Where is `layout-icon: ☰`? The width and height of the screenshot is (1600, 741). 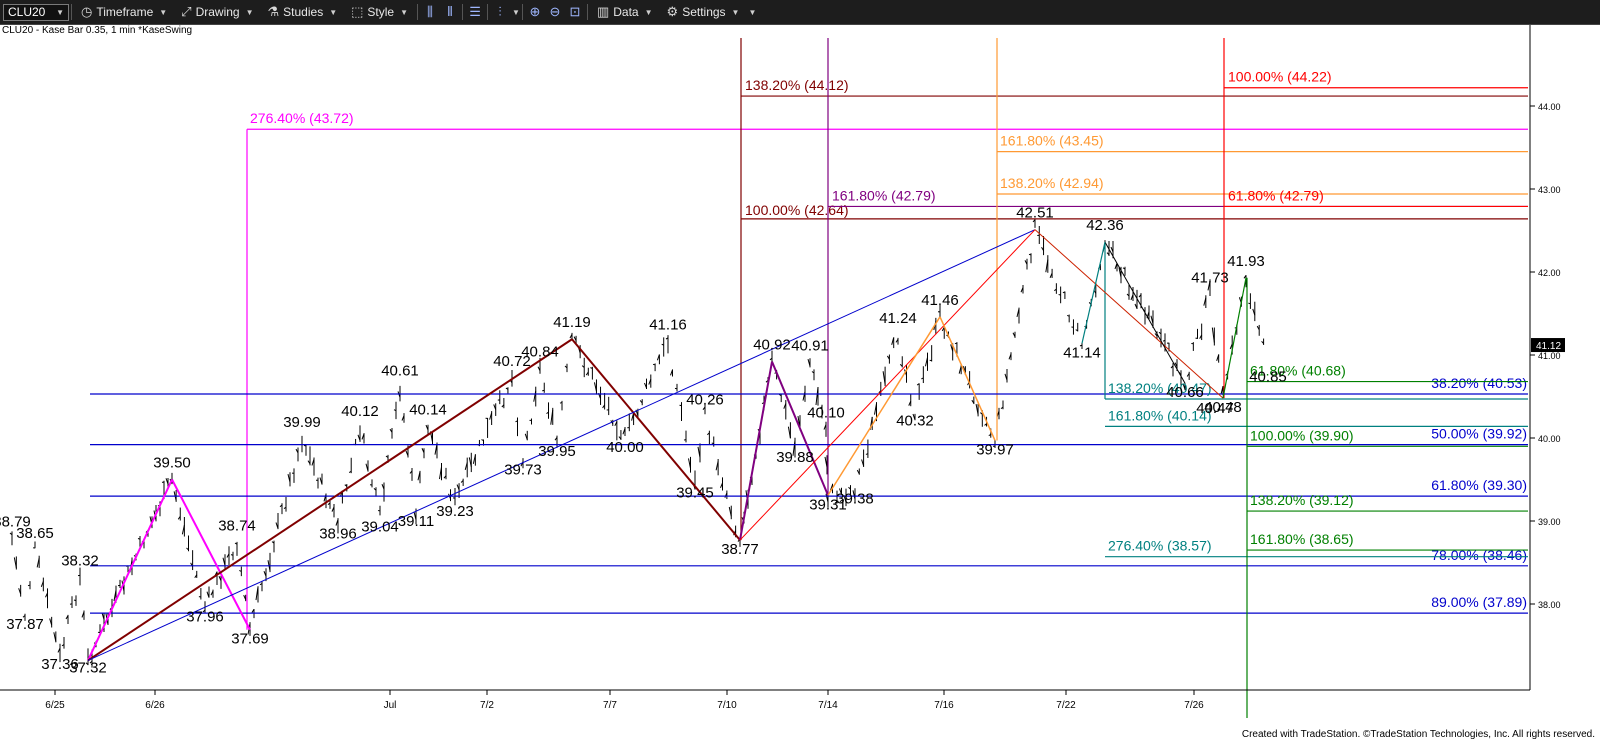 layout-icon: ☰ is located at coordinates (475, 11).